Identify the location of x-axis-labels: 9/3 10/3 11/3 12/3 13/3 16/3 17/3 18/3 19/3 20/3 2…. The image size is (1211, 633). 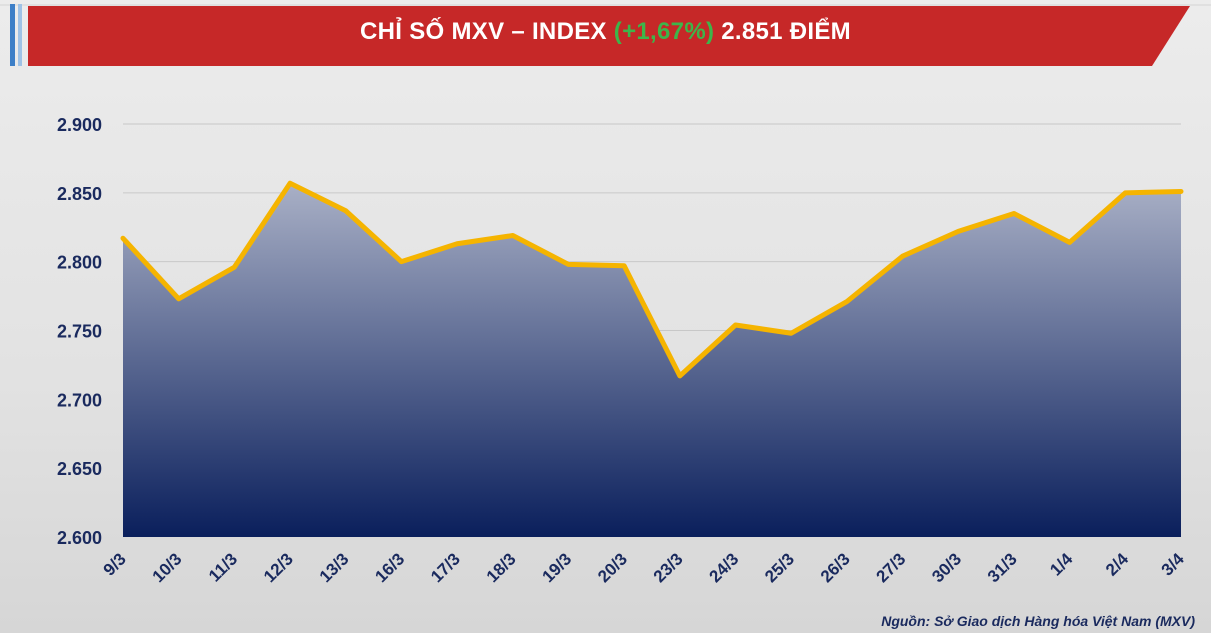
(644, 567).